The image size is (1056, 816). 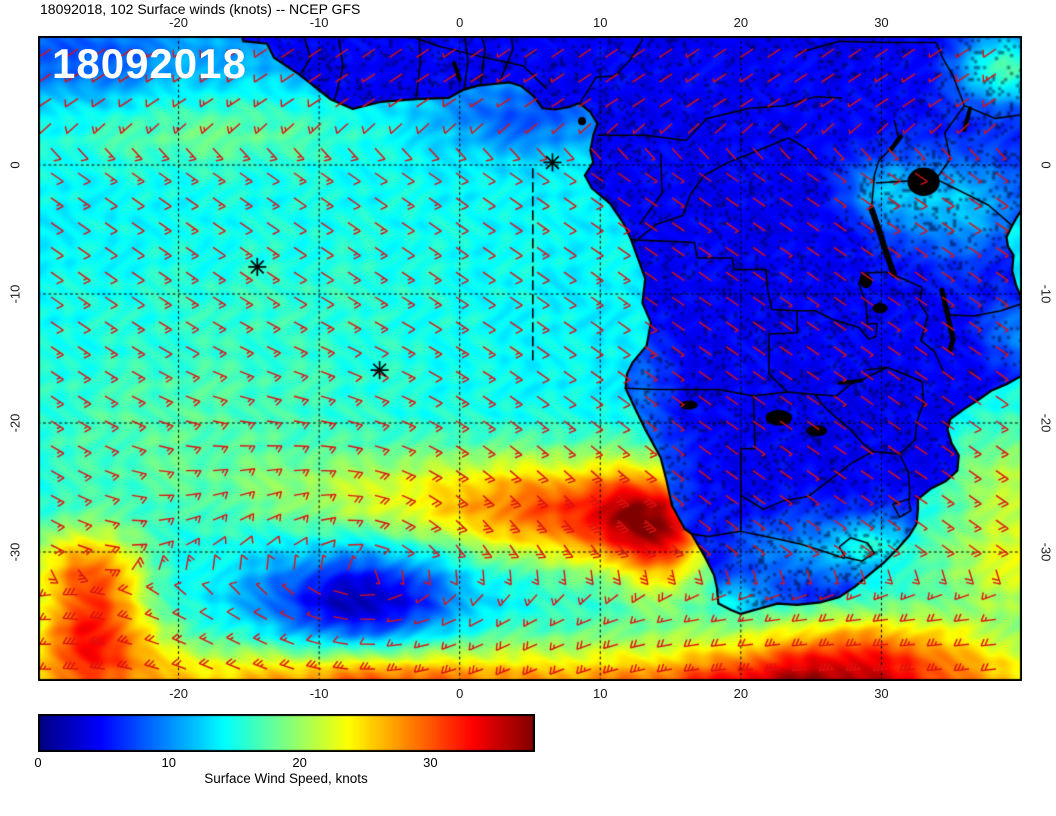 What do you see at coordinates (284, 762) in the screenshot?
I see `colorbar-ticks: 0 10 20 30` at bounding box center [284, 762].